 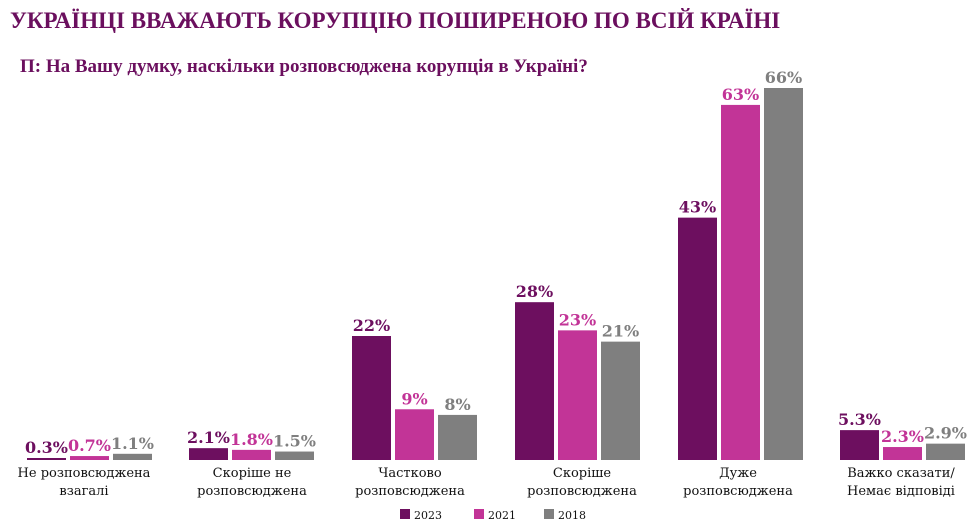 I want to click on data-label-2021-cat4: 63%, so click(x=740, y=94).